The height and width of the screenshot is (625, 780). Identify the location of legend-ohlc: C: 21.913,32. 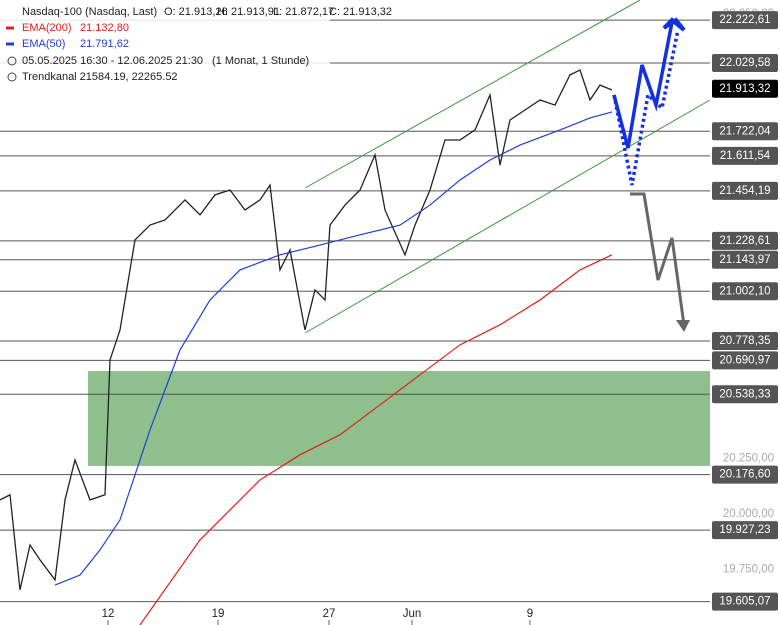
(360, 12).